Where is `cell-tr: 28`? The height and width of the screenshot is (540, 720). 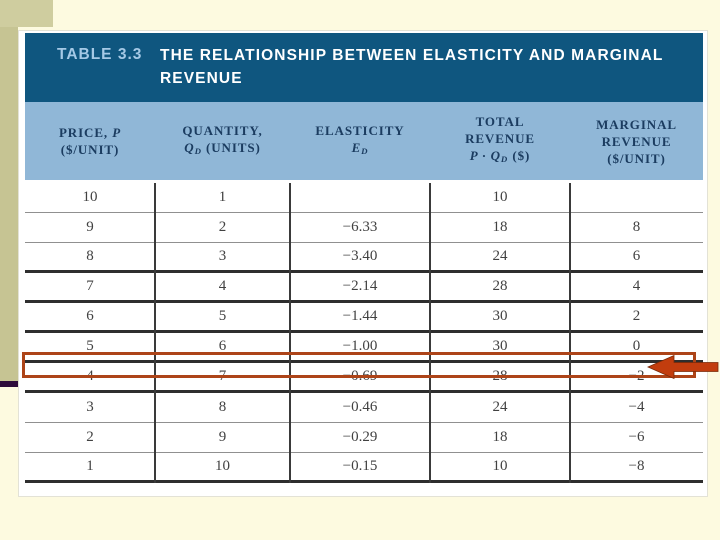
cell-tr: 28 is located at coordinates (500, 286).